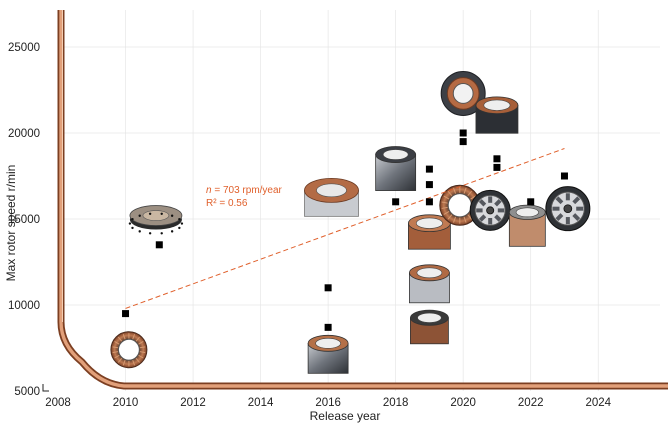 The width and height of the screenshot is (668, 428). I want to click on y-tick-label: 20000, so click(24, 134).